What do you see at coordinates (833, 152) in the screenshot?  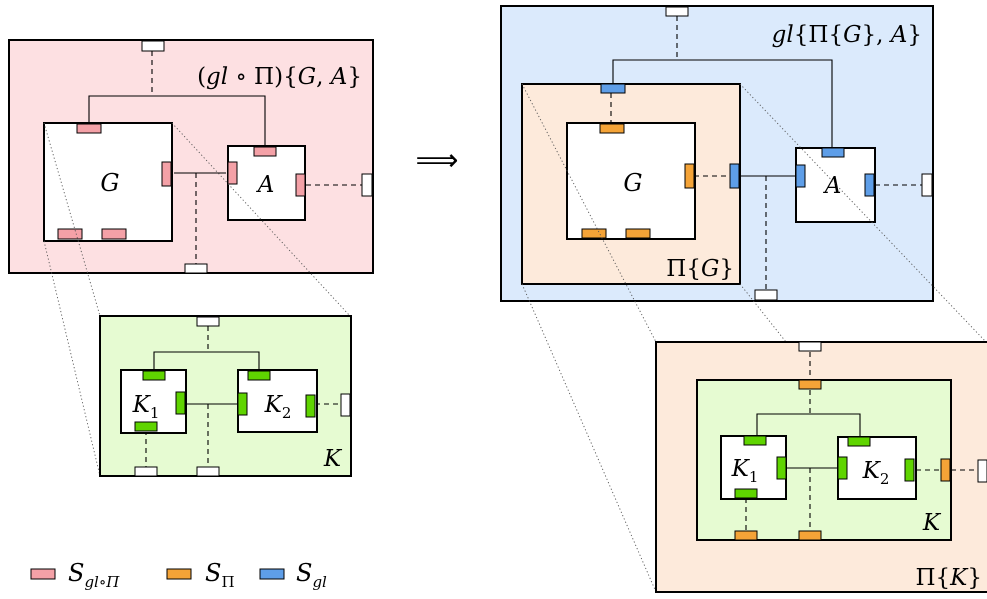 I see `right-a-top-port` at bounding box center [833, 152].